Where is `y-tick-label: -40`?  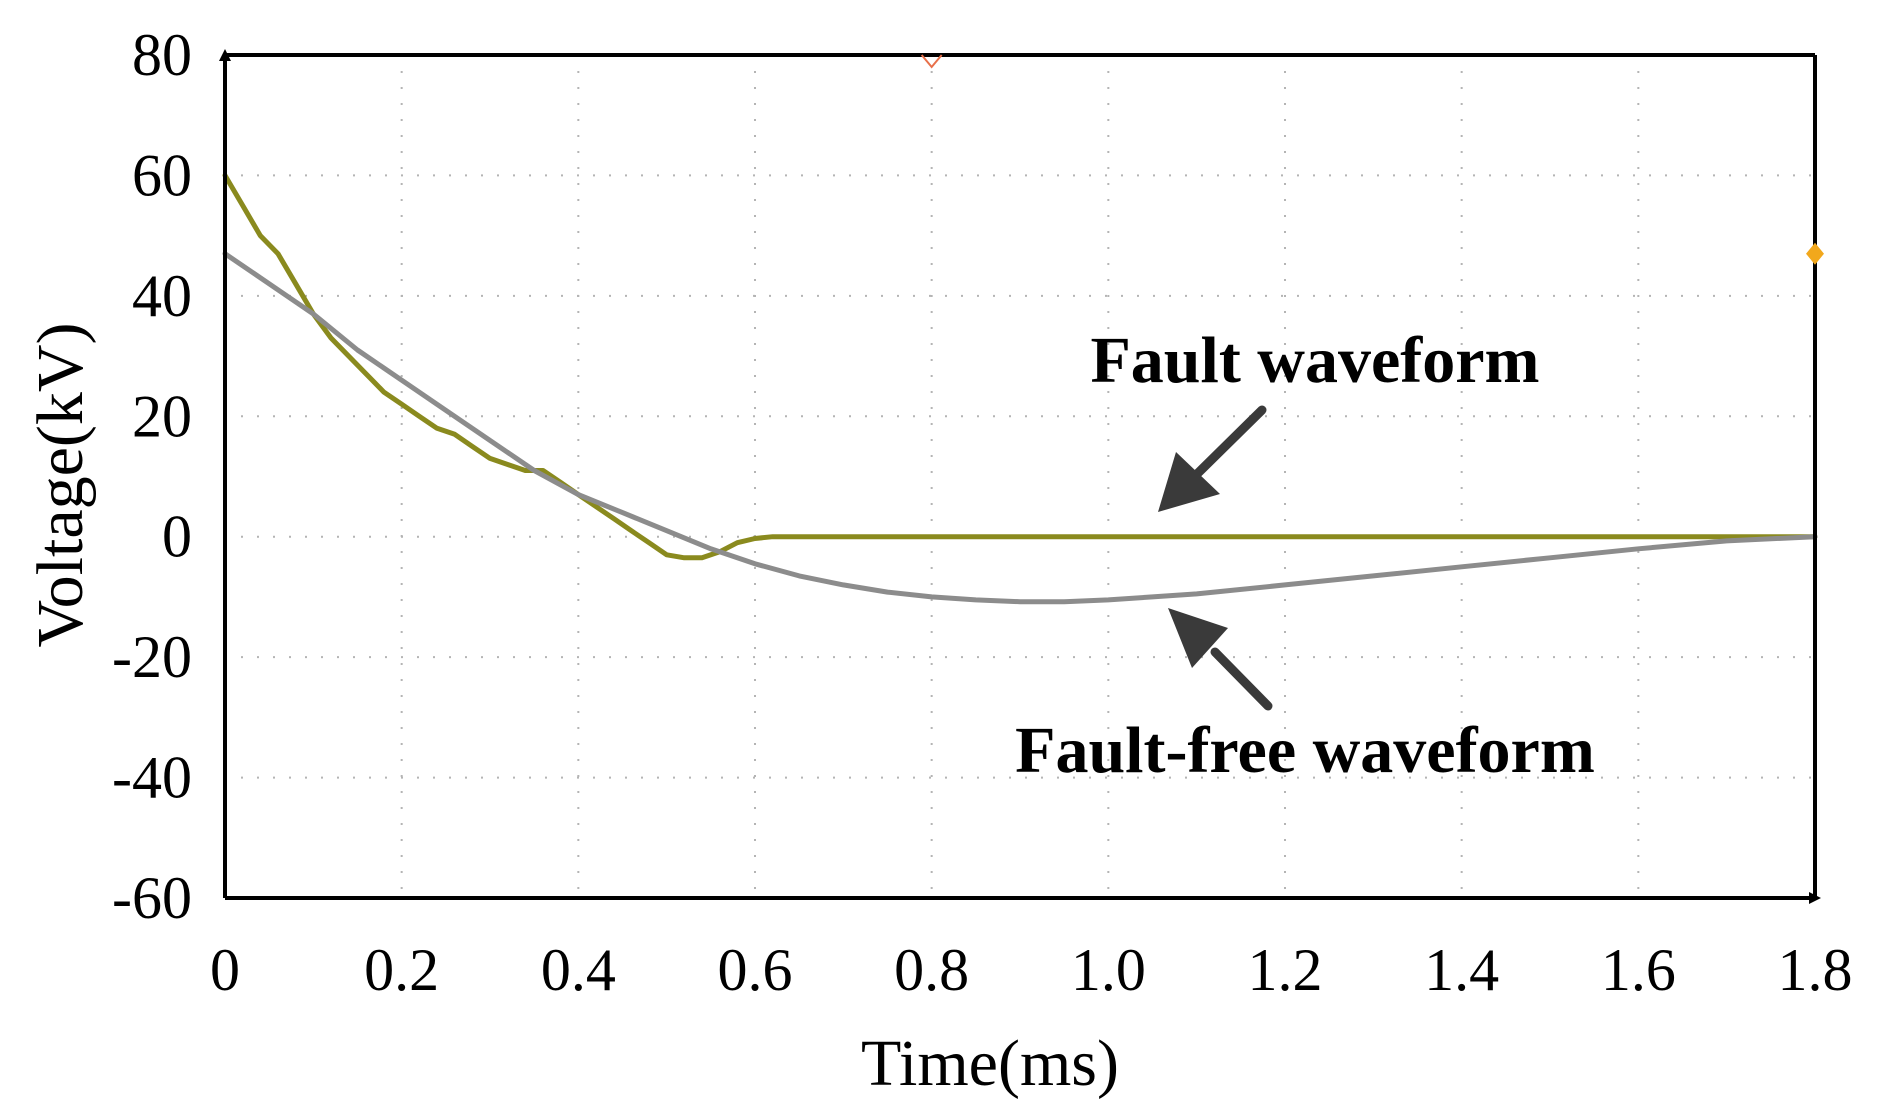 y-tick-label: -40 is located at coordinates (152, 778).